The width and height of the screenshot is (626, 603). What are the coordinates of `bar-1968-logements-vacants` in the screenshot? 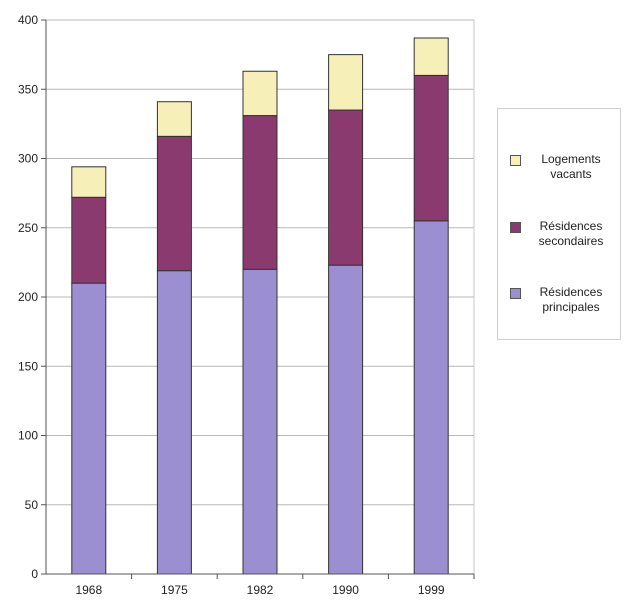 It's located at (89, 182).